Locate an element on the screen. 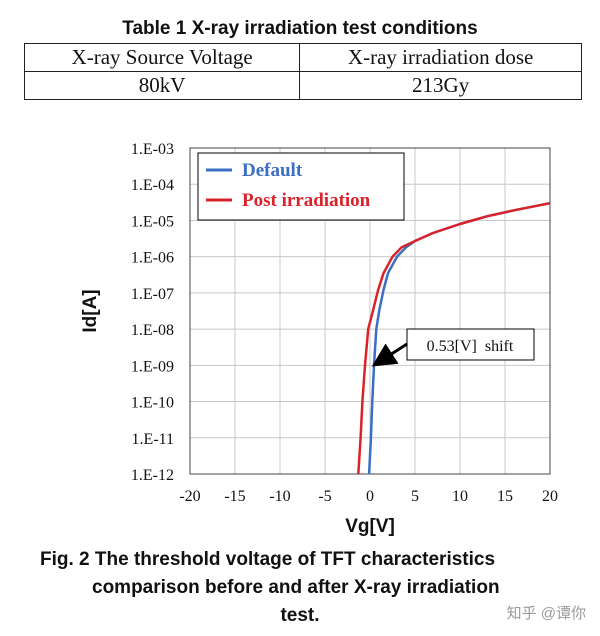 The height and width of the screenshot is (636, 600). y-tick-label: 1.E-04 is located at coordinates (152, 185).